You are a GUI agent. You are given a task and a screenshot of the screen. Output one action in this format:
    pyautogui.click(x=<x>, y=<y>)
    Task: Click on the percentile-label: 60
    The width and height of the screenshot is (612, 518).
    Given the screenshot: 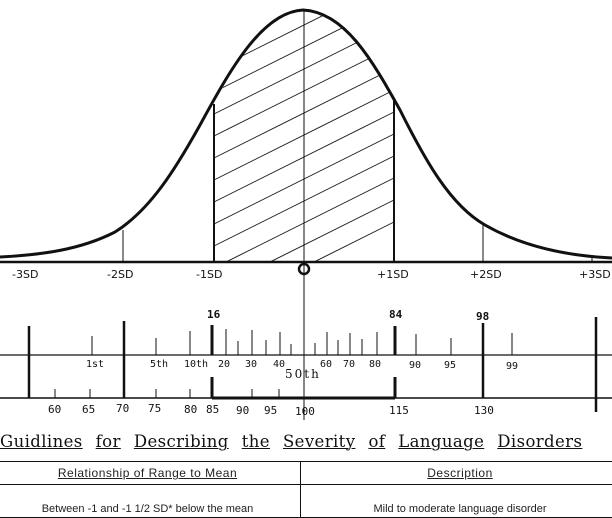 What is the action you would take?
    pyautogui.click(x=326, y=364)
    